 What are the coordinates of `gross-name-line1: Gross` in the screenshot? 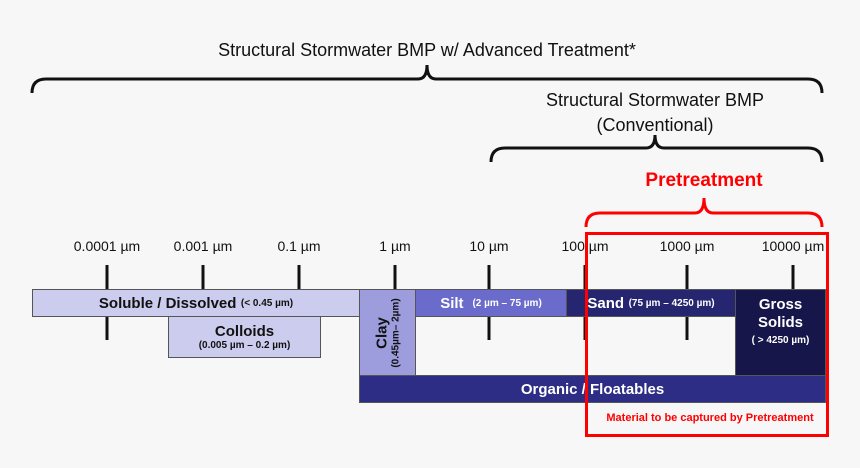 It's located at (780, 304).